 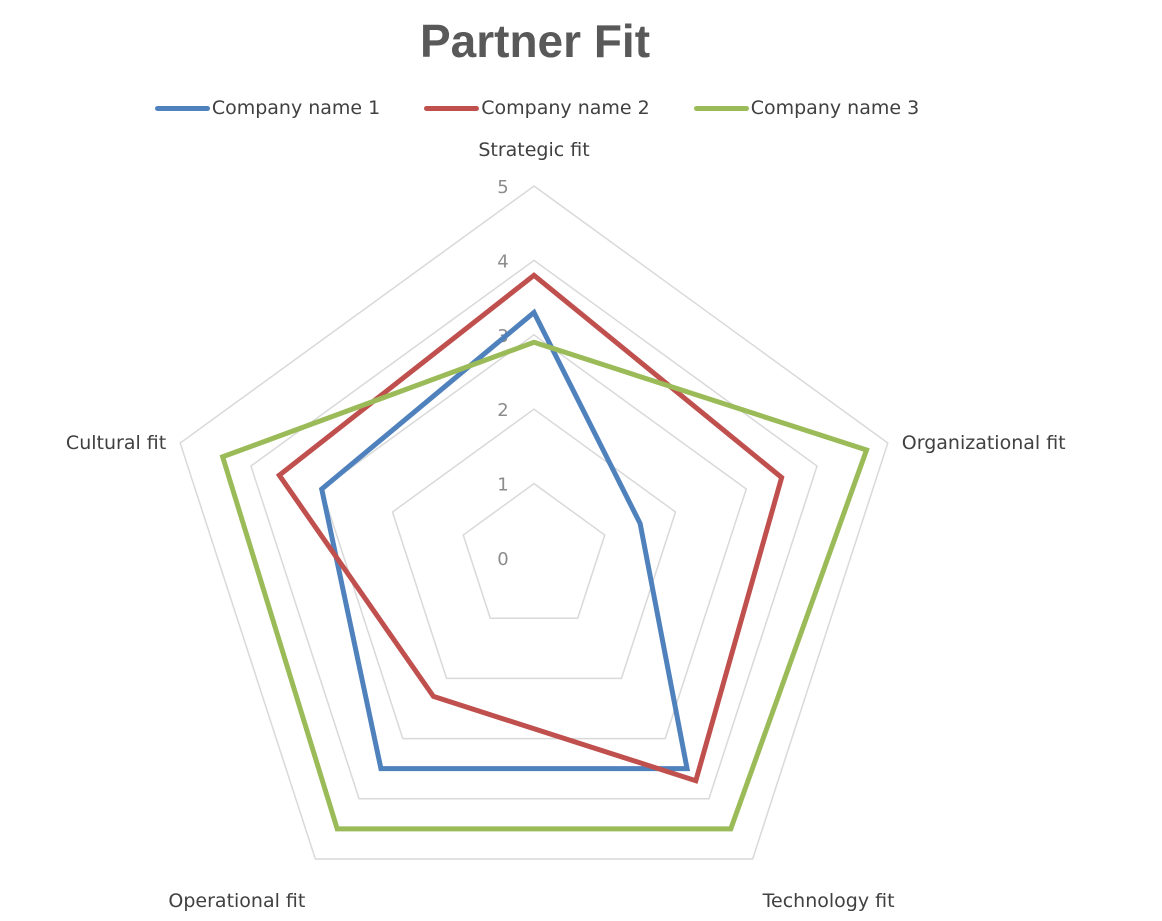 What do you see at coordinates (533, 150) in the screenshot?
I see `axis-label-strategic-fit: Strategic fit` at bounding box center [533, 150].